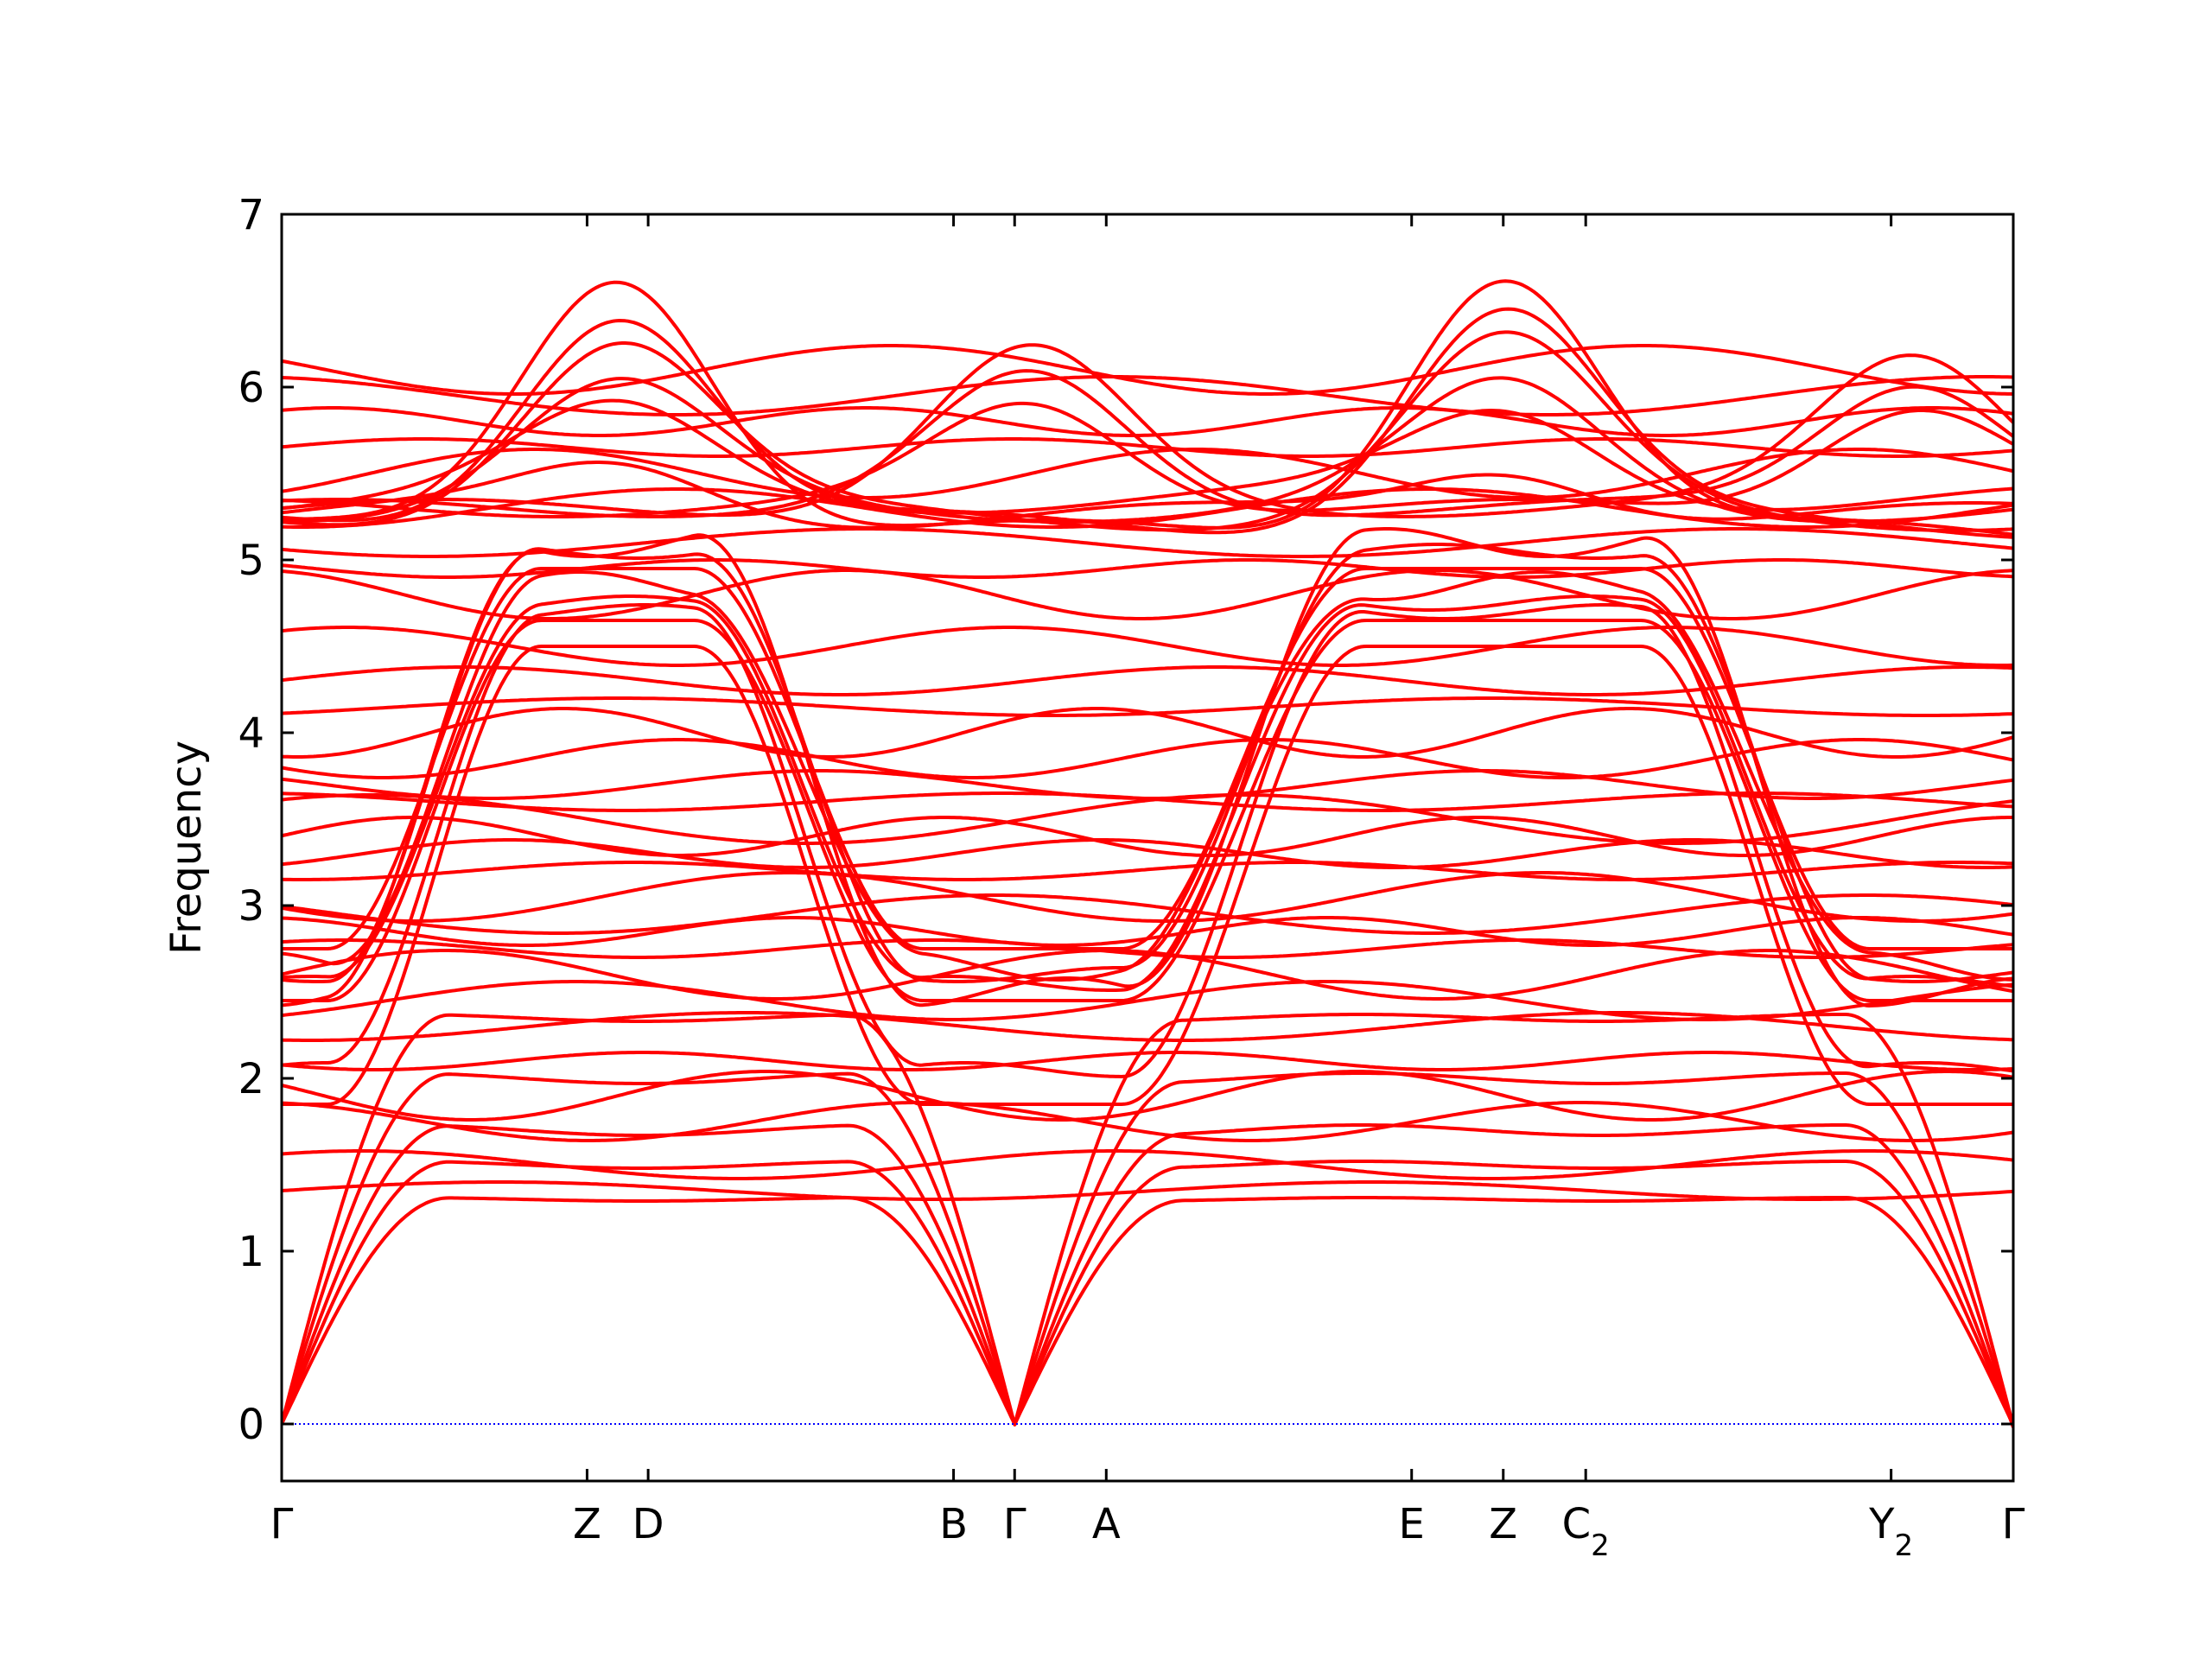  What do you see at coordinates (1412, 1524) in the screenshot?
I see `k-point-label: E` at bounding box center [1412, 1524].